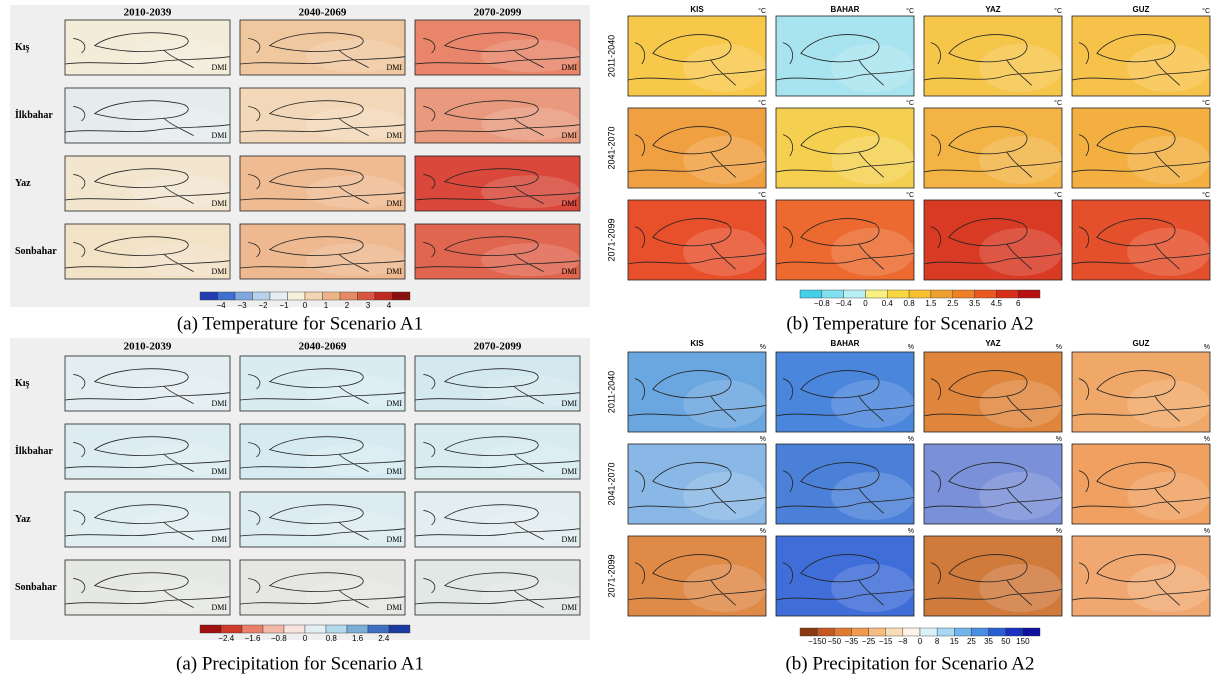  Describe the element at coordinates (954, 641) in the screenshot. I see `colorbar-tick-label: 15` at that location.